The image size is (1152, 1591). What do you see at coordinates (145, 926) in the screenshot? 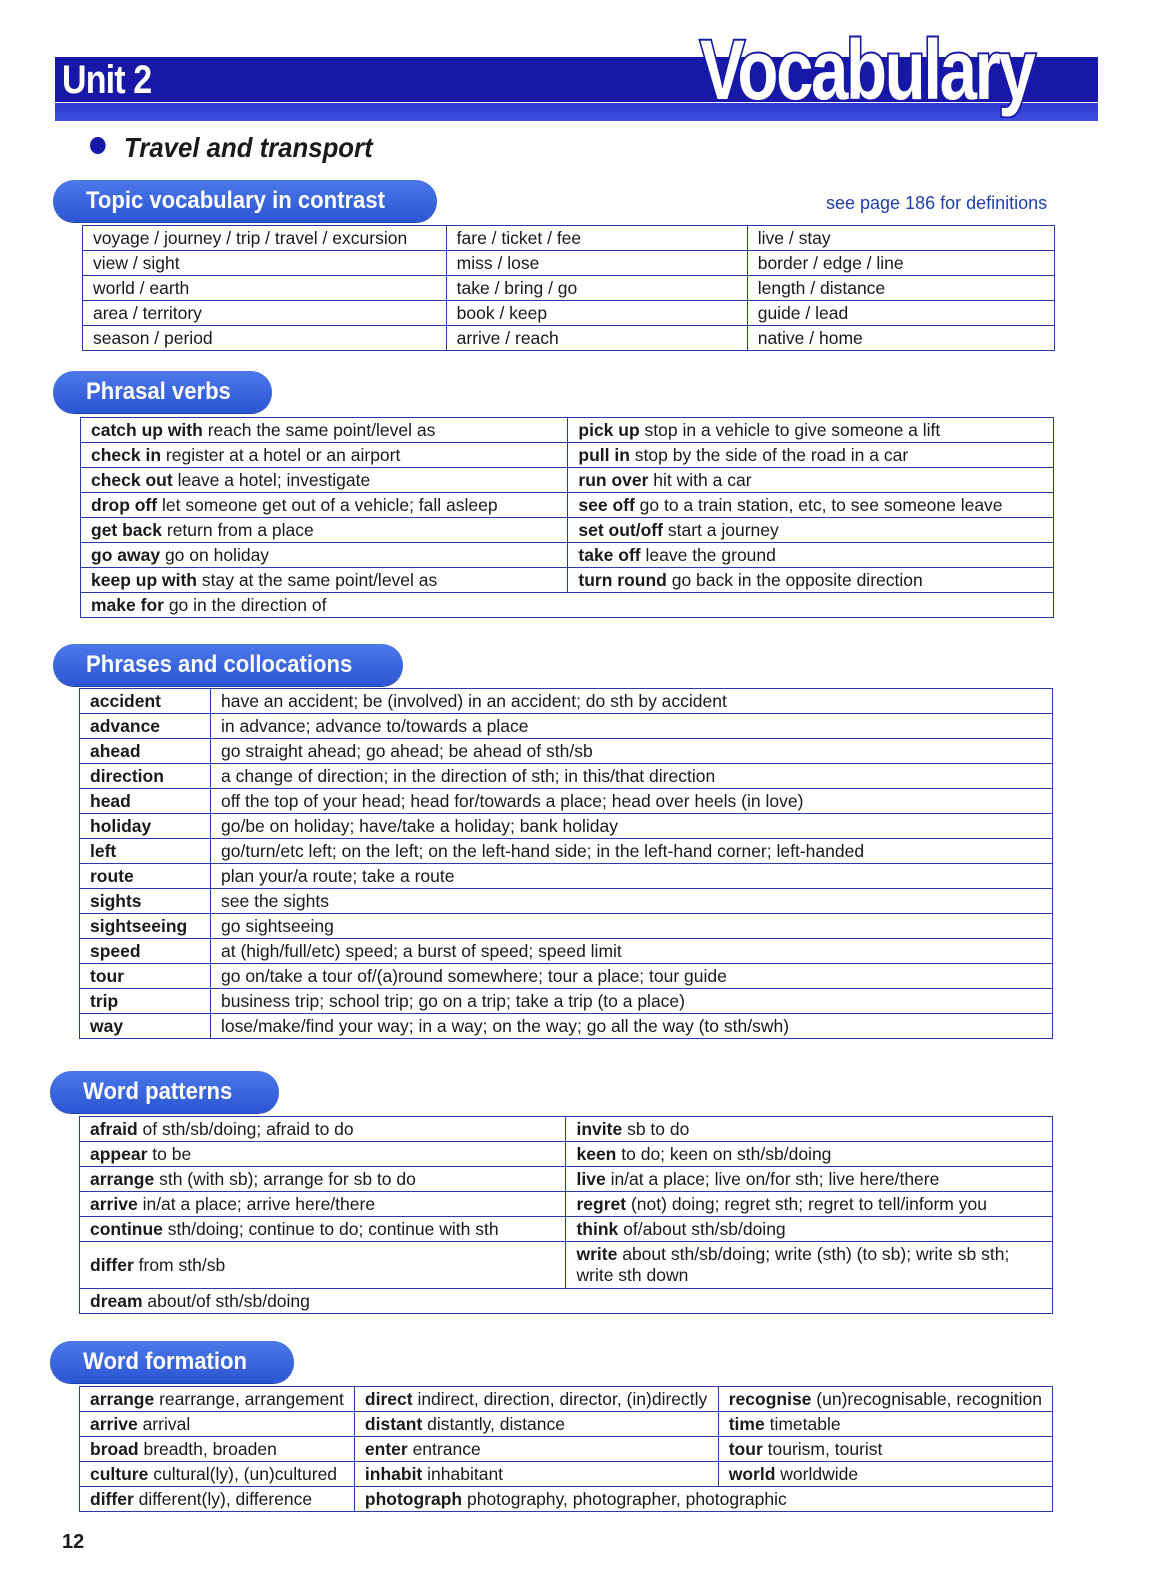
I see `table-cell: sightseeing` at bounding box center [145, 926].